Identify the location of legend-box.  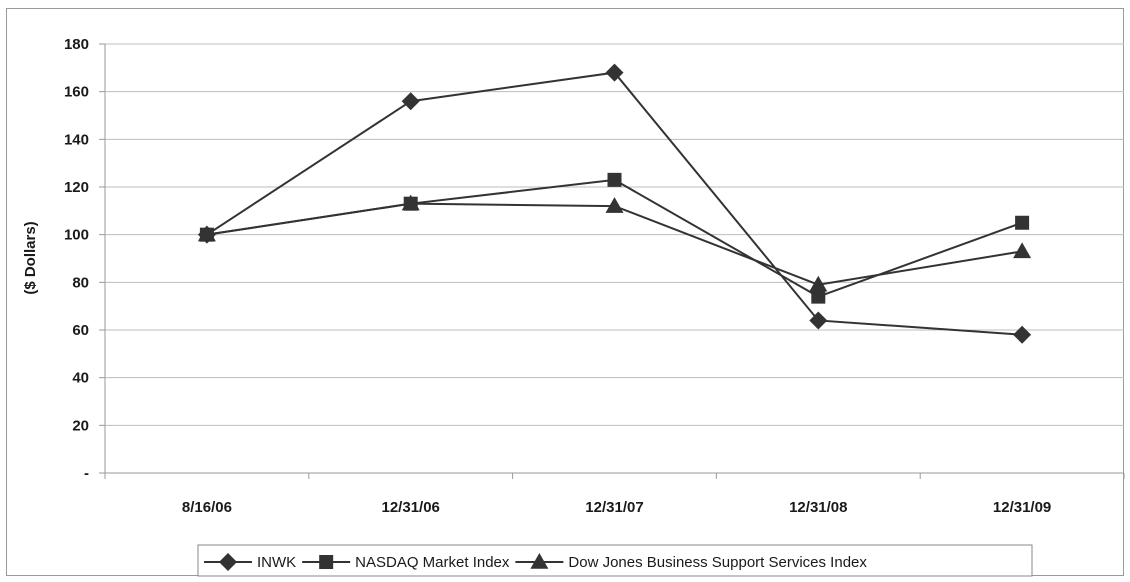
(615, 560).